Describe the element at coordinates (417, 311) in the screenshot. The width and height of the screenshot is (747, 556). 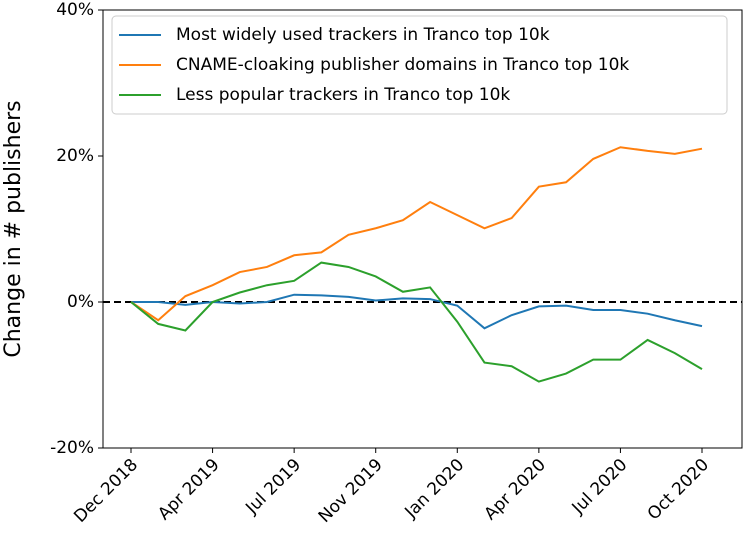
I see `series-line` at that location.